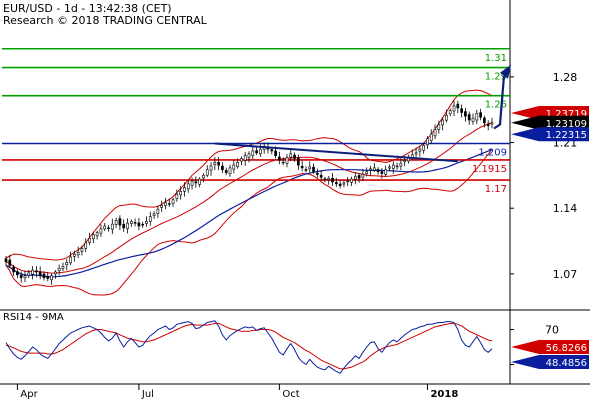 The image size is (590, 400). Describe the element at coordinates (496, 189) in the screenshot. I see `level-label: 1.17` at that location.